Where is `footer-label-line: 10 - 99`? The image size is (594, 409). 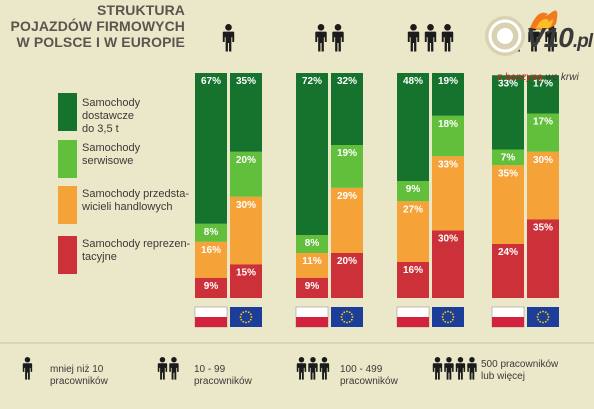
footer-label-line: 10 - 99 is located at coordinates (210, 369).